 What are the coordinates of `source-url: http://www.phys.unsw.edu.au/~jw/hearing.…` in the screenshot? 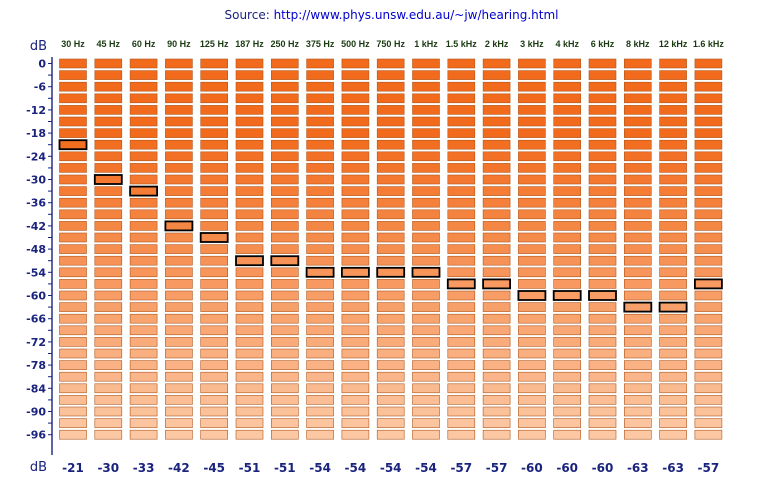 It's located at (416, 15).